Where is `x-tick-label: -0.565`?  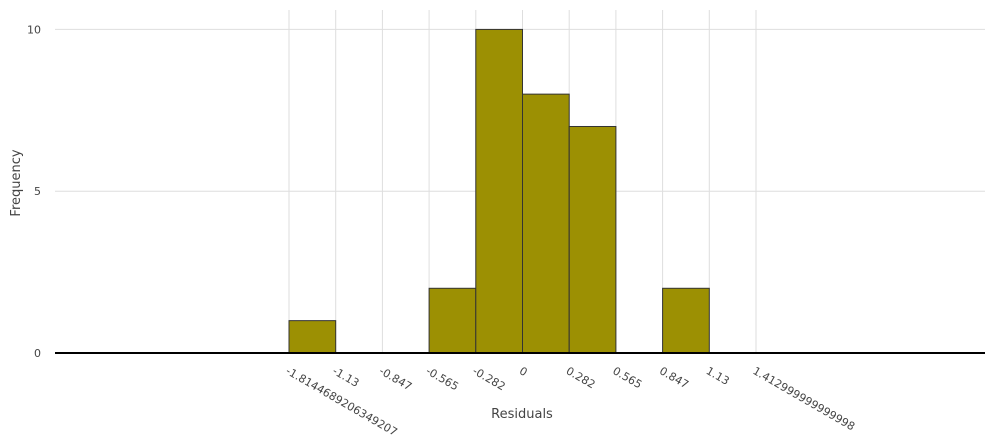 x-tick-label: -0.565 is located at coordinates (442, 378).